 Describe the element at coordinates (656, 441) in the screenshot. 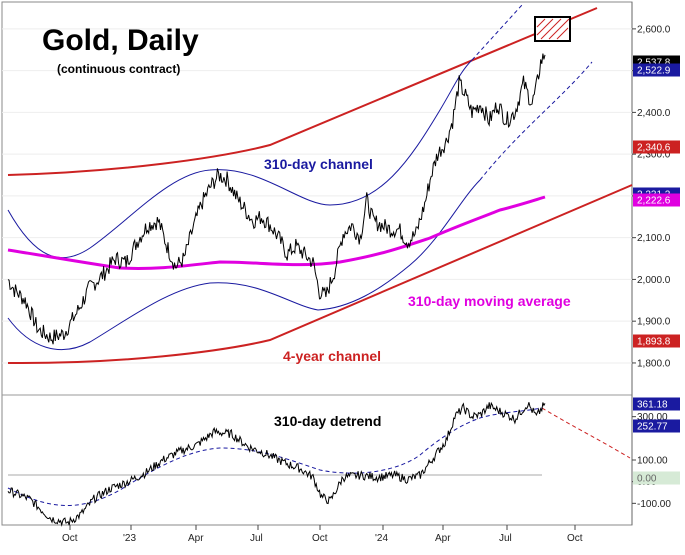

I see `detrend-badges: 361.18 252.77 0.00` at that location.